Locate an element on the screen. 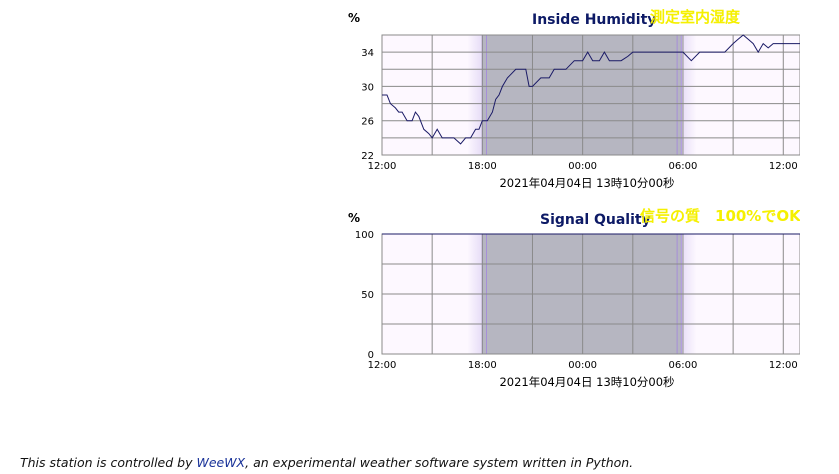 This screenshot has height=474, width=839. y-tick-label: 50 is located at coordinates (367, 295).